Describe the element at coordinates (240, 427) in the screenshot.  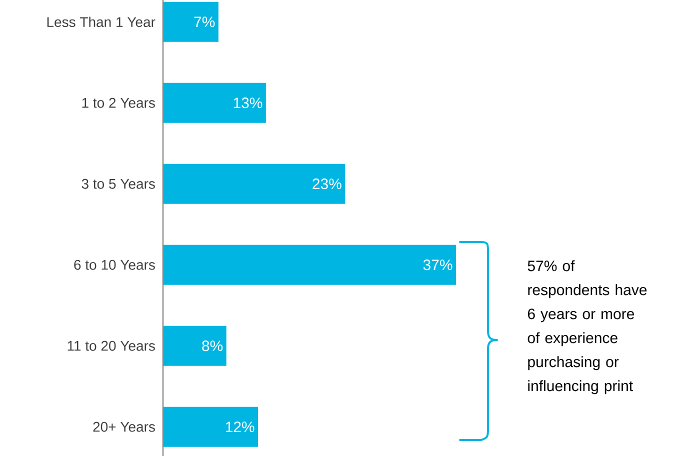
I see `data-label: 12%` at that location.